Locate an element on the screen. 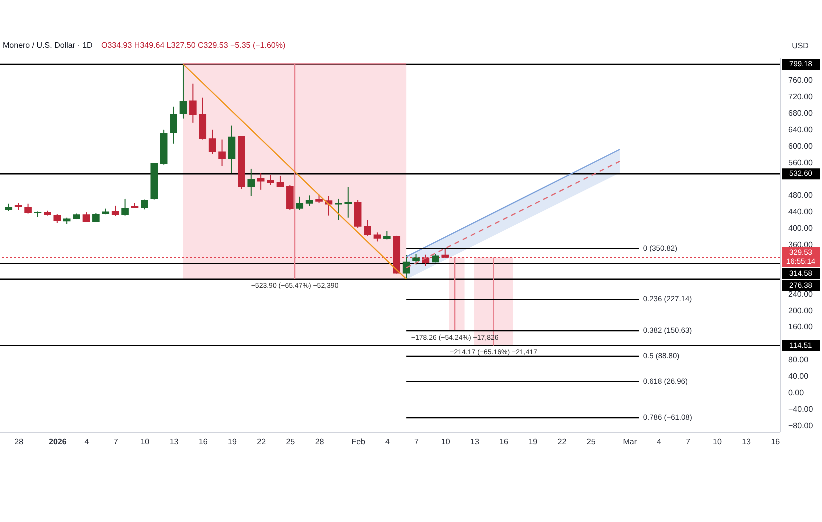 The width and height of the screenshot is (822, 522). y-tick-label: 600.00 is located at coordinates (801, 146).